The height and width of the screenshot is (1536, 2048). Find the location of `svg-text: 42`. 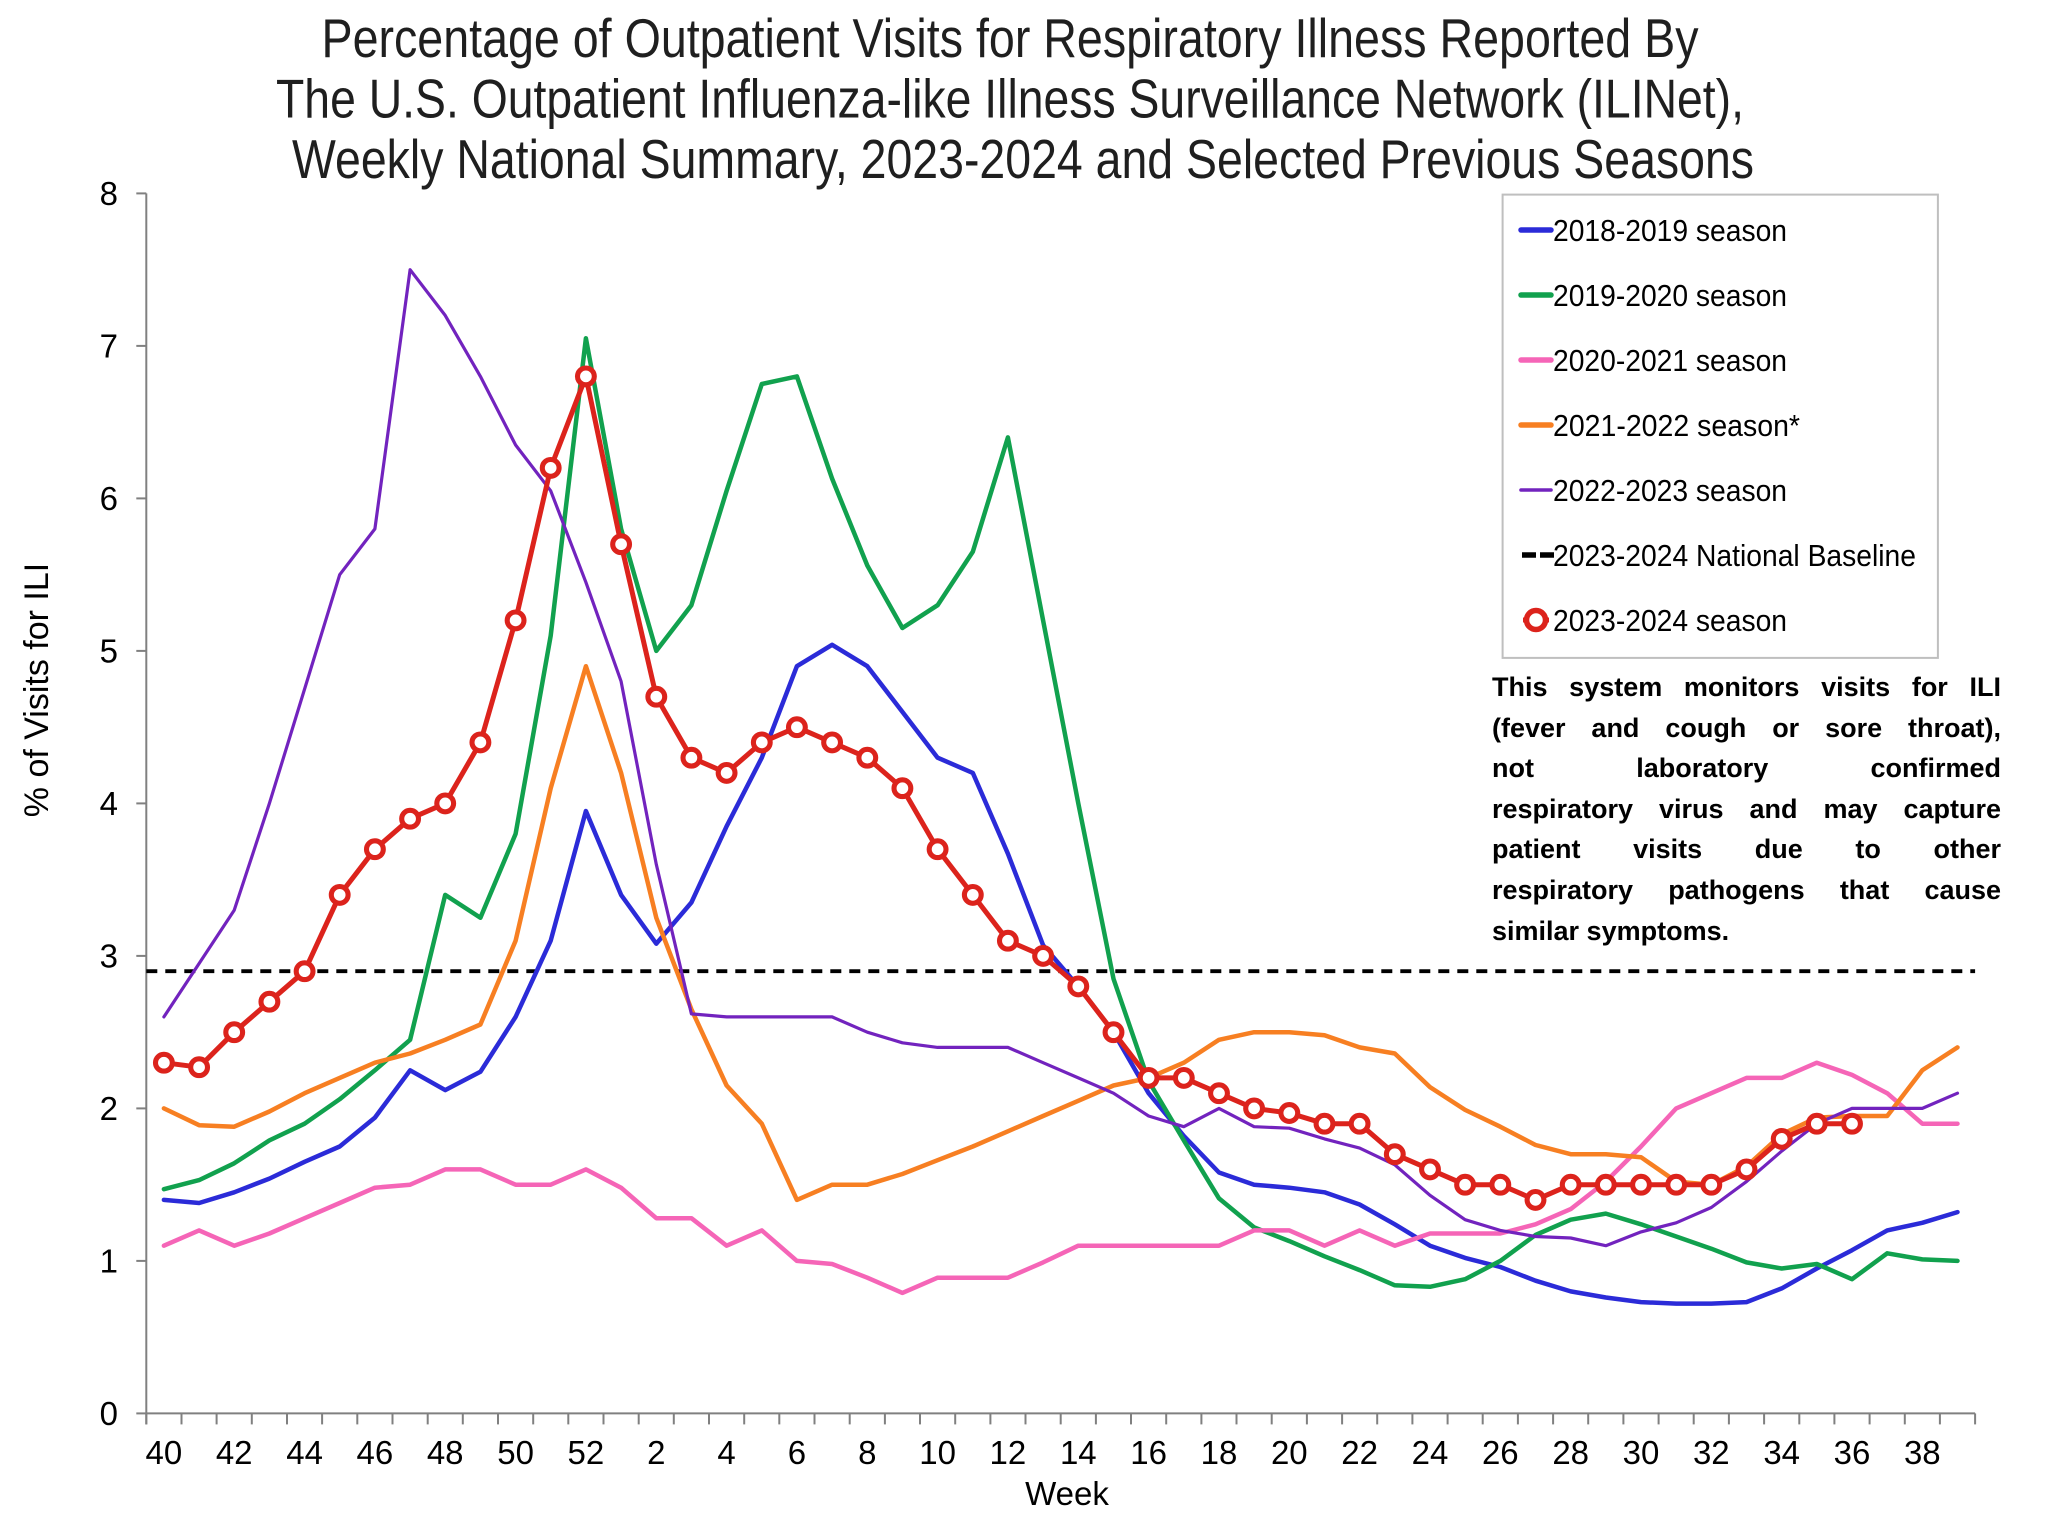

svg-text: 42 is located at coordinates (234, 1452).